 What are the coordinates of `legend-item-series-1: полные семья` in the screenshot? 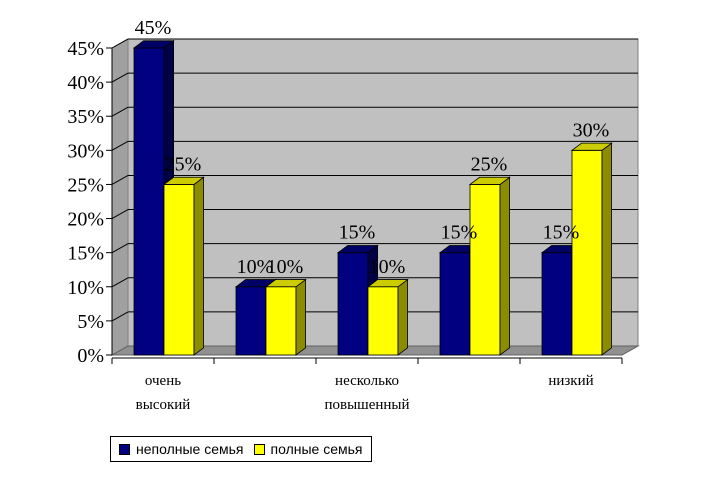 It's located at (308, 449).